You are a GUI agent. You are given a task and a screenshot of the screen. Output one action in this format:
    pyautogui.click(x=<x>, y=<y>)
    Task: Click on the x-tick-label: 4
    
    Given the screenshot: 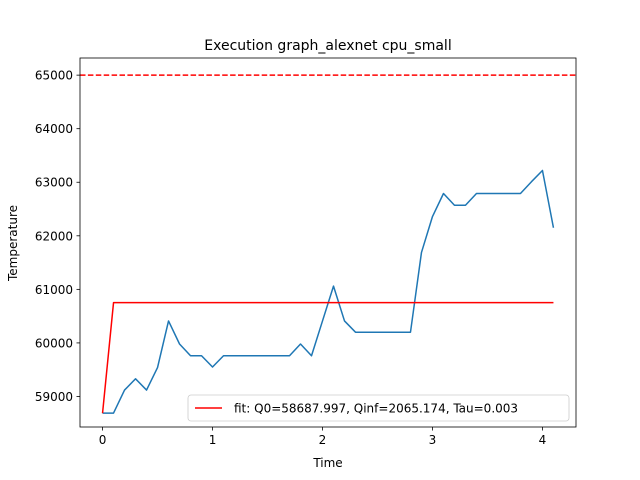 What is the action you would take?
    pyautogui.click(x=543, y=440)
    